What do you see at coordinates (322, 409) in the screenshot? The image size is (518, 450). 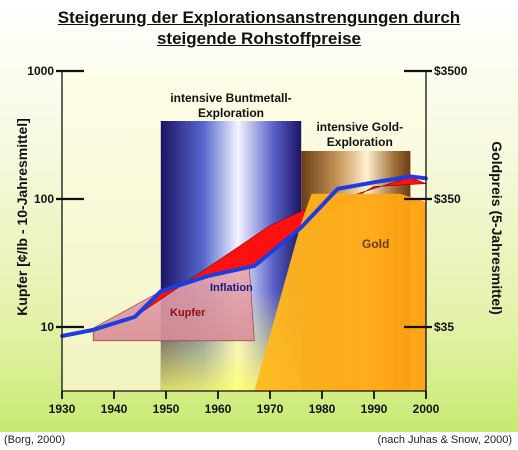 I see `x-tick-label: 1980` at bounding box center [322, 409].